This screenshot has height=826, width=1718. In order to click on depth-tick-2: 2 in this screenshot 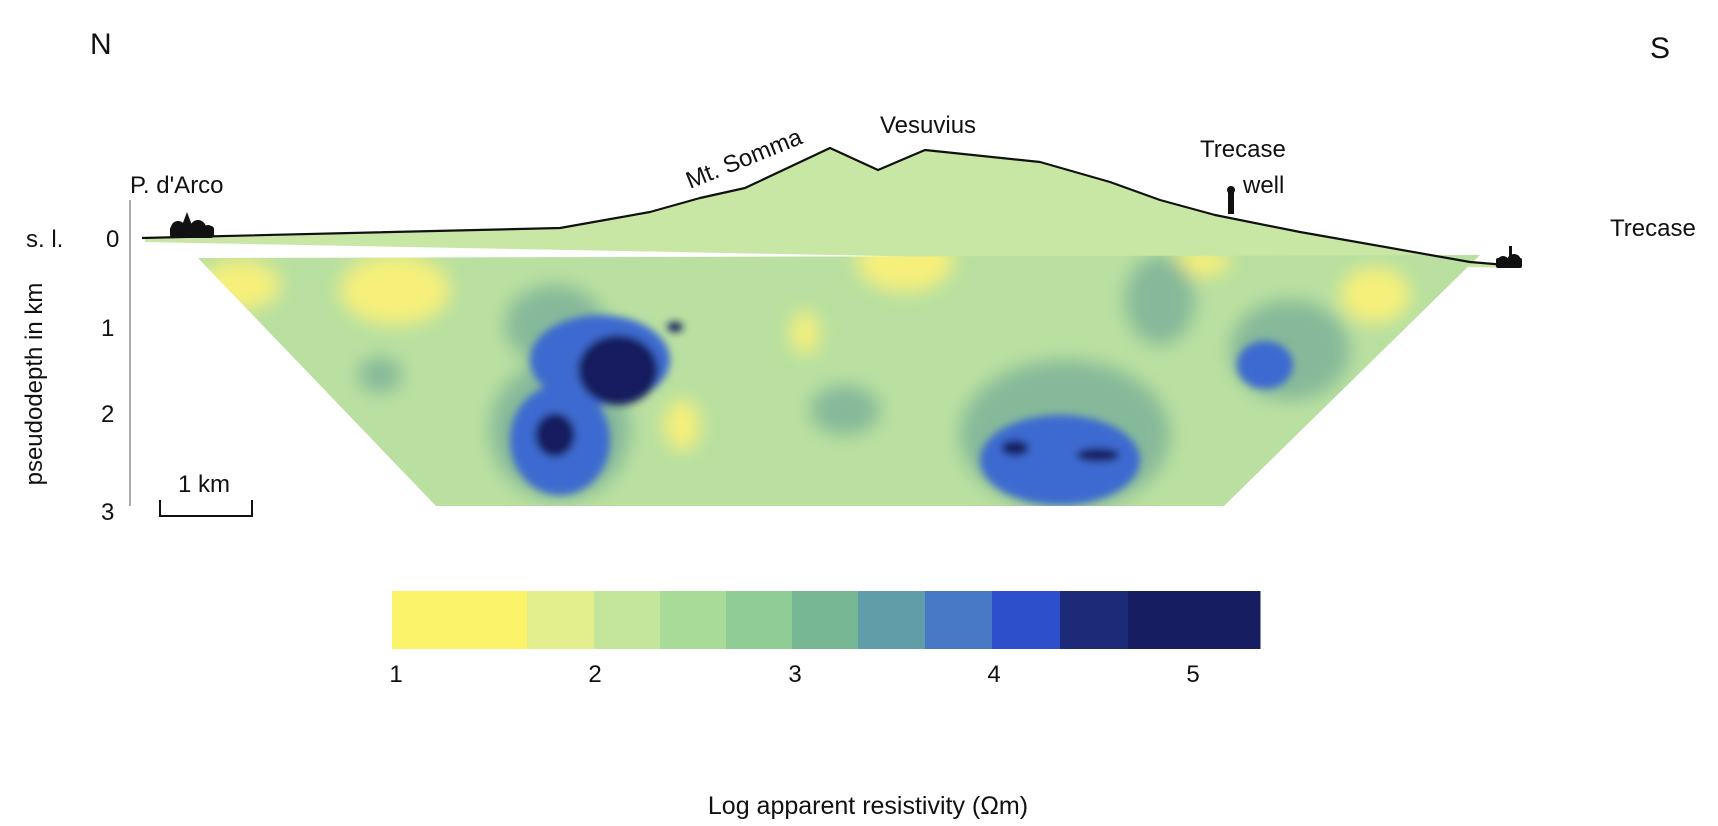, I will do `click(107, 414)`.